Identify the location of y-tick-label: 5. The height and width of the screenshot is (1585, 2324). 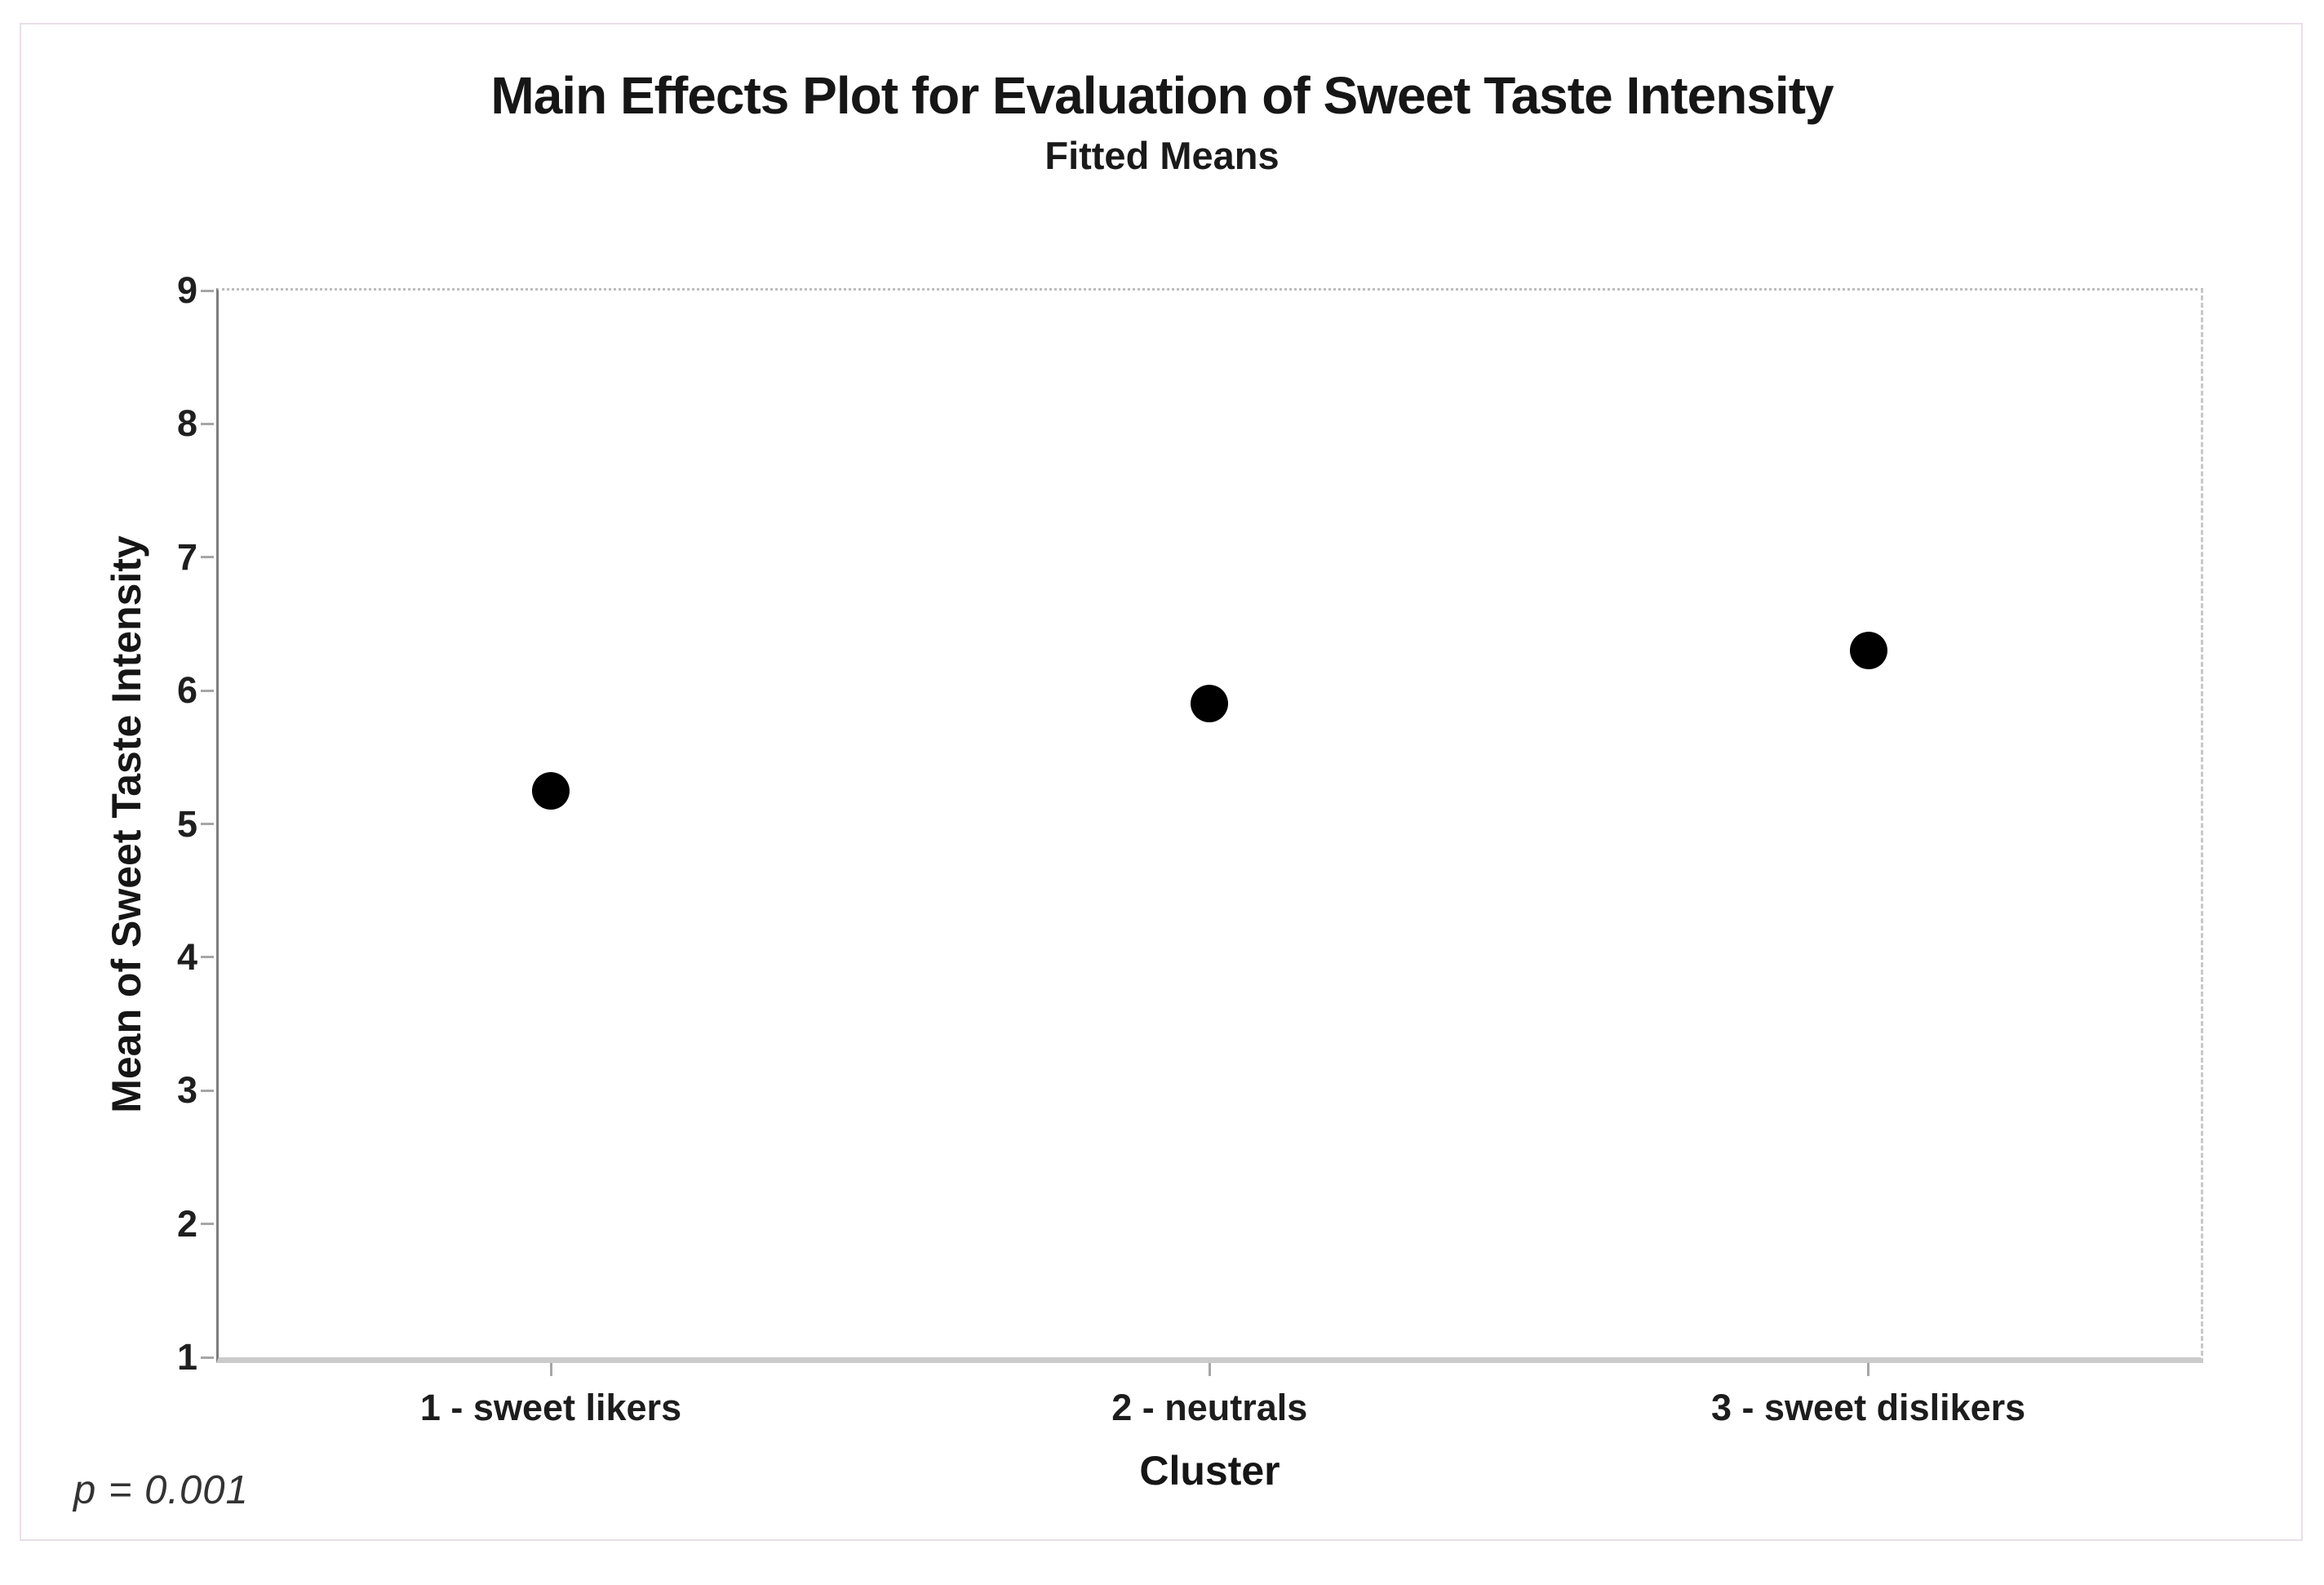
(186, 824).